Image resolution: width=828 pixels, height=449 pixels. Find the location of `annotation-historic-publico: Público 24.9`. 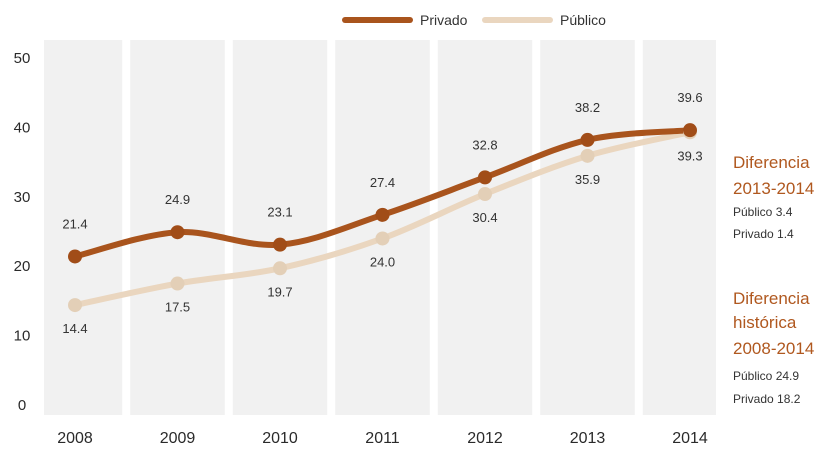

annotation-historic-publico: Público 24.9 is located at coordinates (766, 376).